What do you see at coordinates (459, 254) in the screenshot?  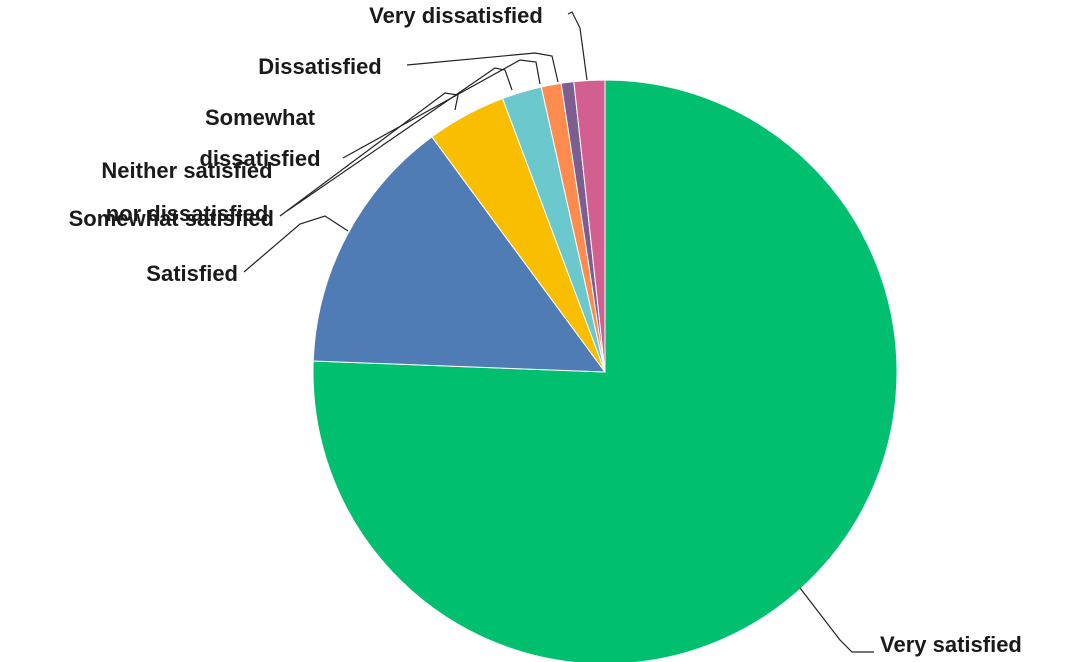 I see `pie-slice-satisfied` at bounding box center [459, 254].